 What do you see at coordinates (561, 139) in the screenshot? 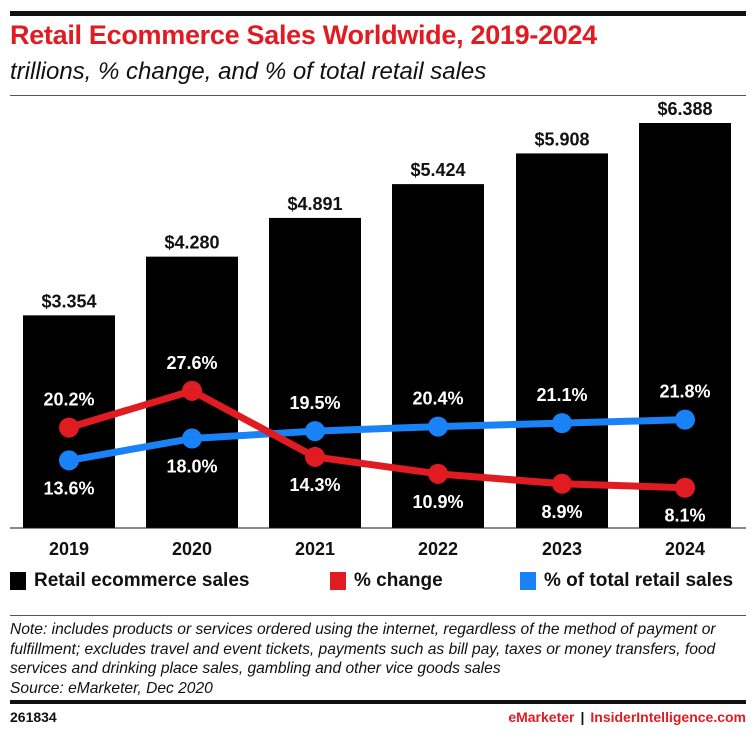
I see `bar-value-label: $5.908` at bounding box center [561, 139].